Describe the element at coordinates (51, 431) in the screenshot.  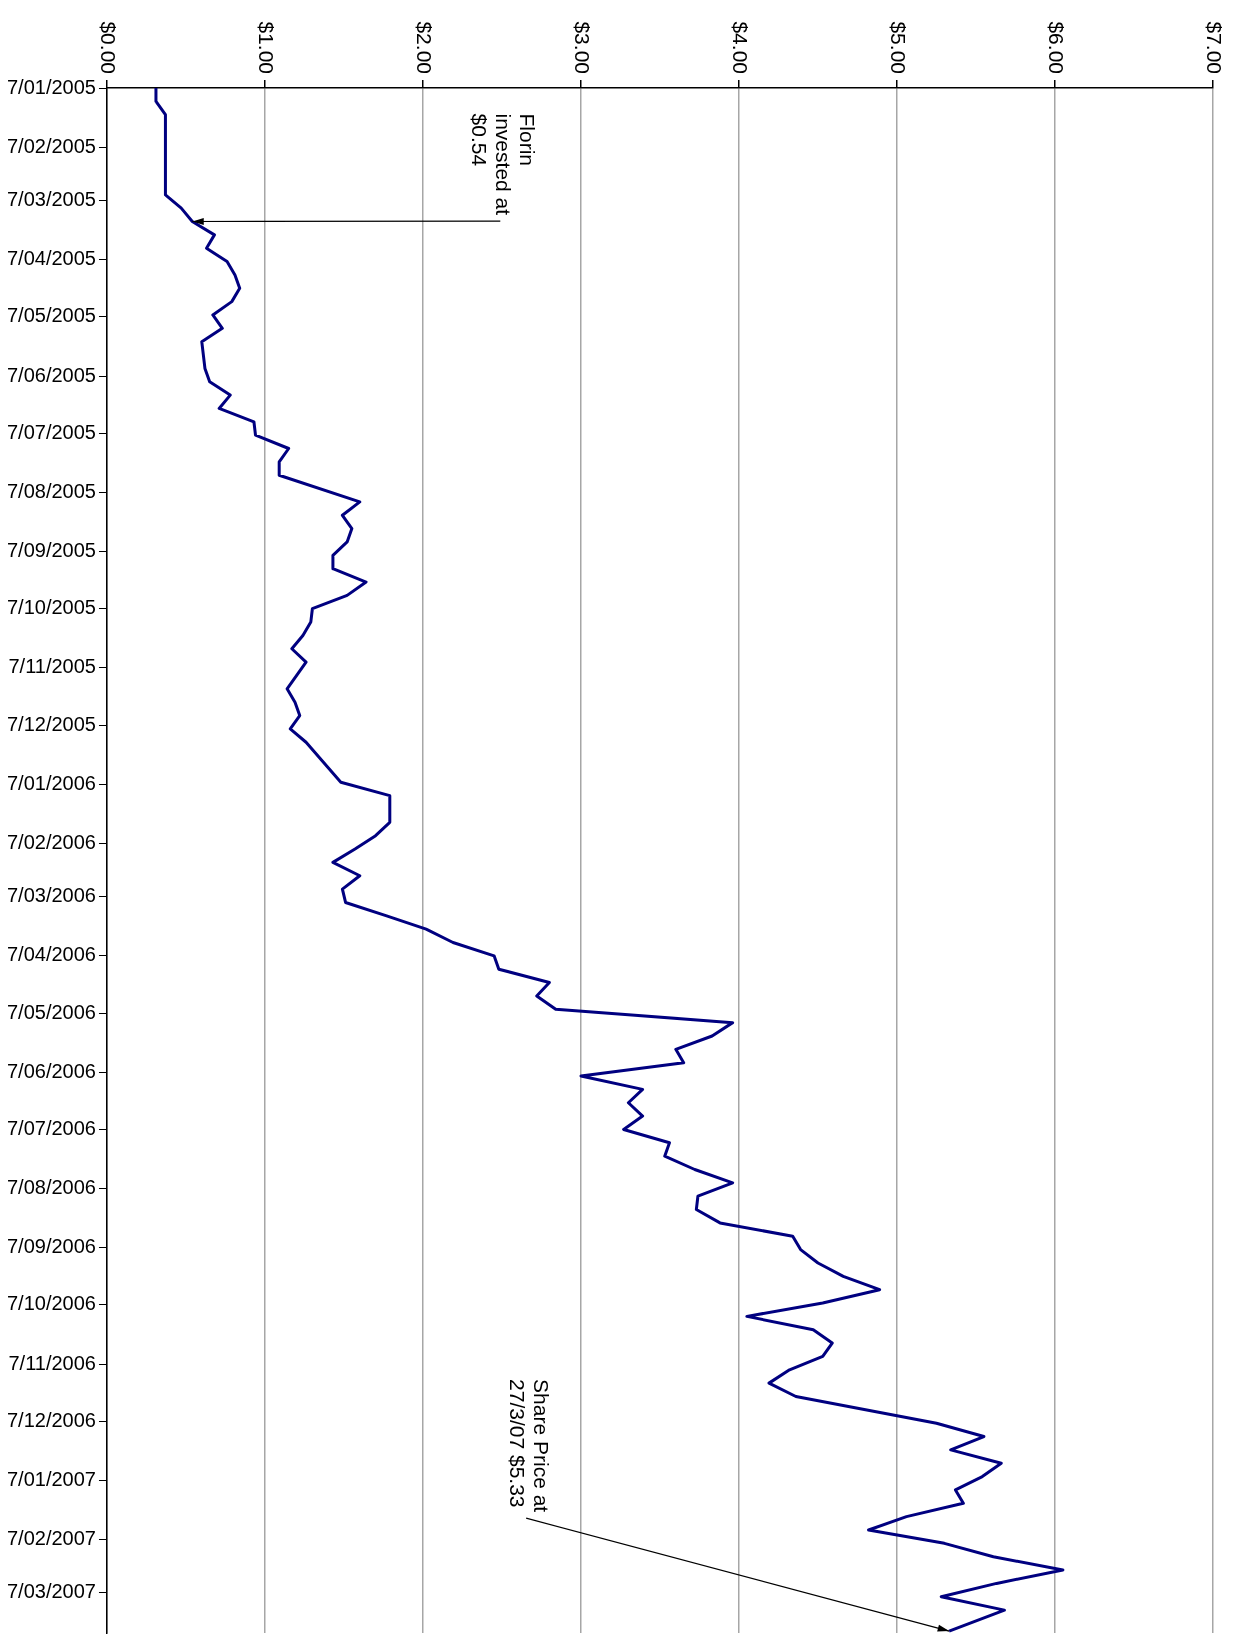
I see `y-tick-label: 7/07/2005` at that location.